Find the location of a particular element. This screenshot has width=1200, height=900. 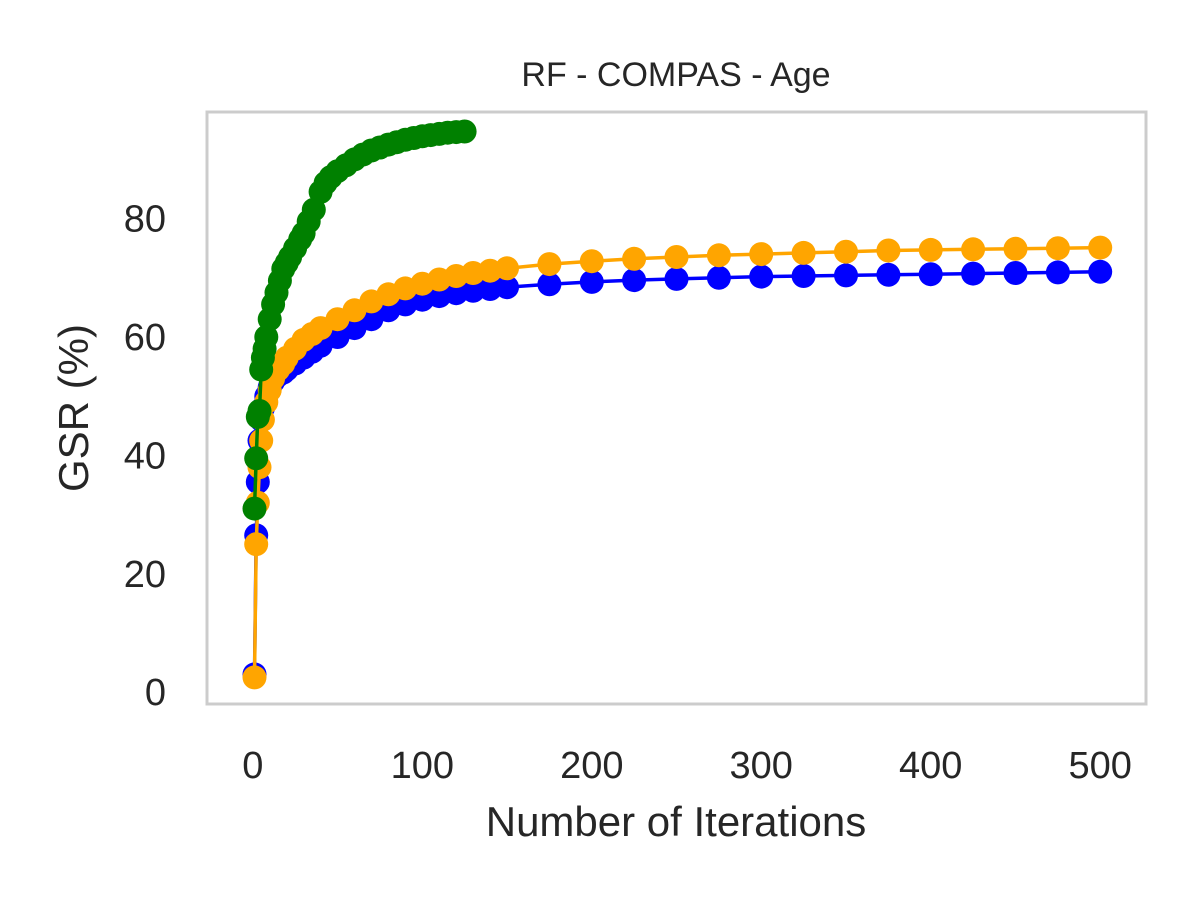

x-tick-label: 400 is located at coordinates (930, 766).